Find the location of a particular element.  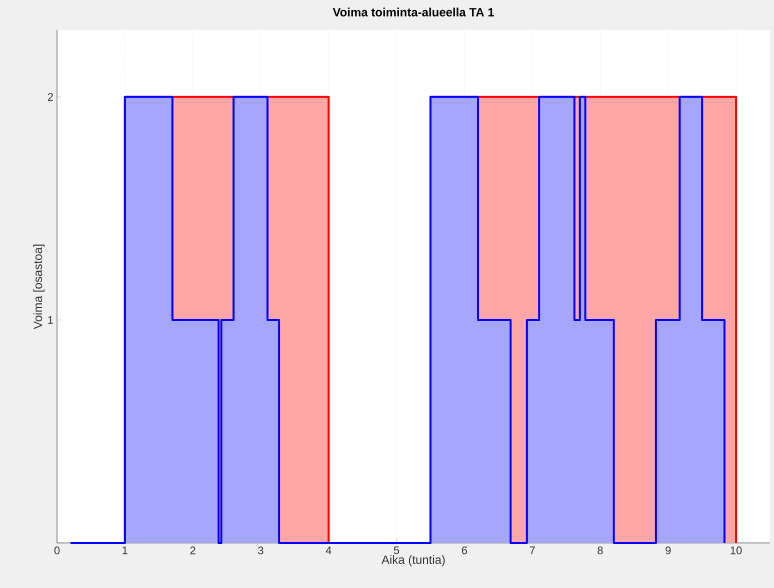

x-tick-label: 3 is located at coordinates (261, 550).